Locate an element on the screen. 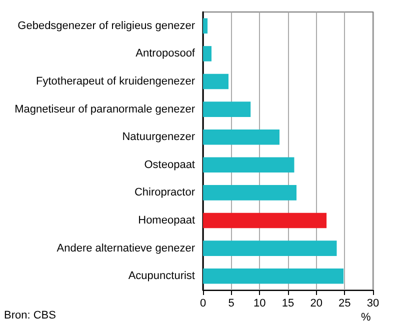 The height and width of the screenshot is (327, 394). x-tick-label: 20 is located at coordinates (316, 304).